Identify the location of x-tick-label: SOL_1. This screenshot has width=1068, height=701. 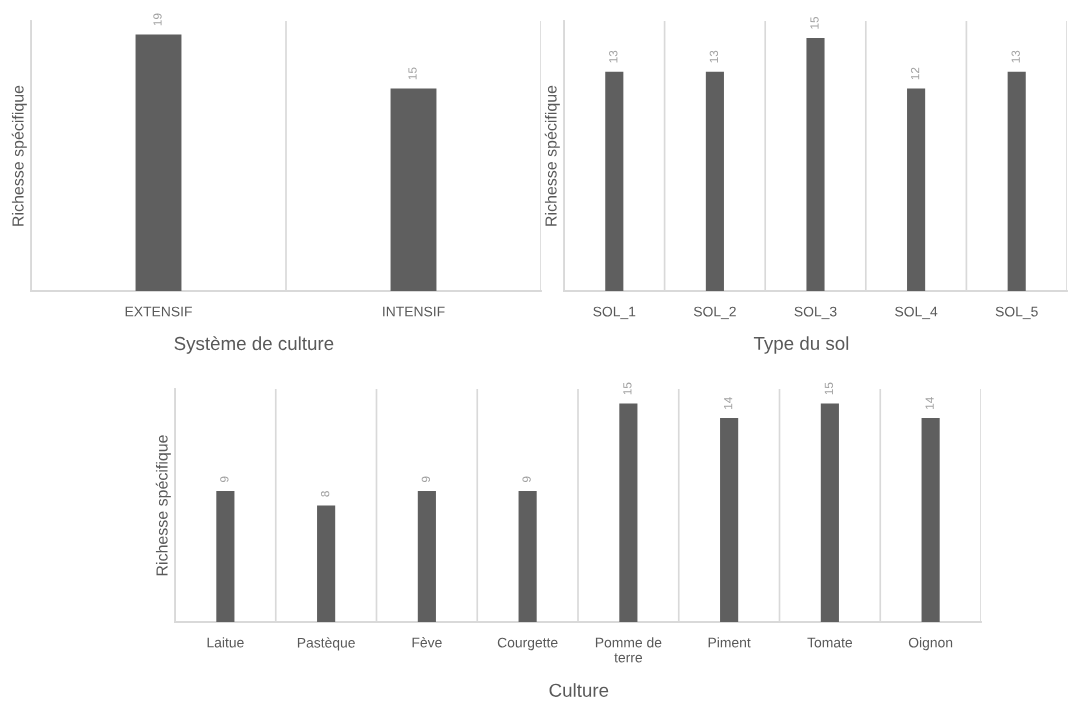
(614, 313).